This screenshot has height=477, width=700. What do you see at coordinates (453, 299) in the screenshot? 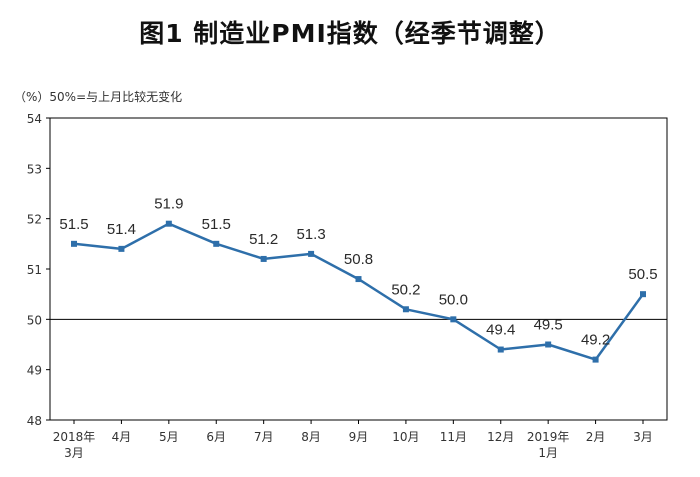
I see `data-label: 50.0` at bounding box center [453, 299].